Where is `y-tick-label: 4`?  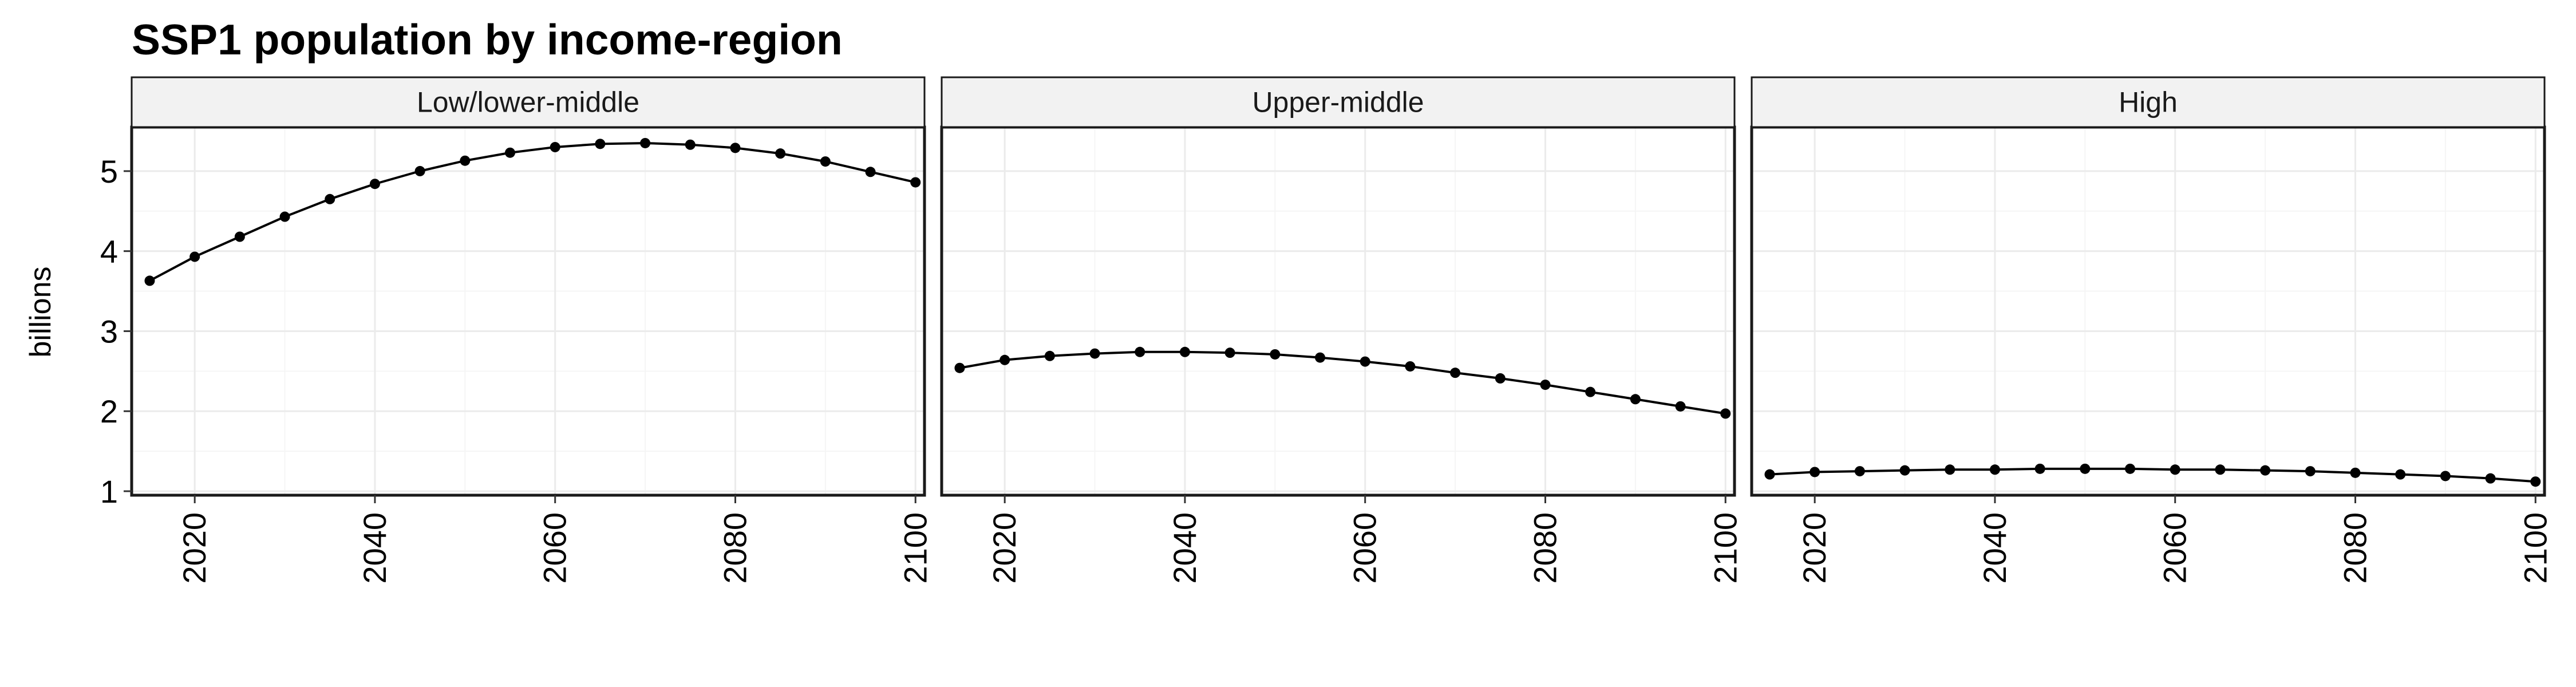 y-tick-label: 4 is located at coordinates (109, 252).